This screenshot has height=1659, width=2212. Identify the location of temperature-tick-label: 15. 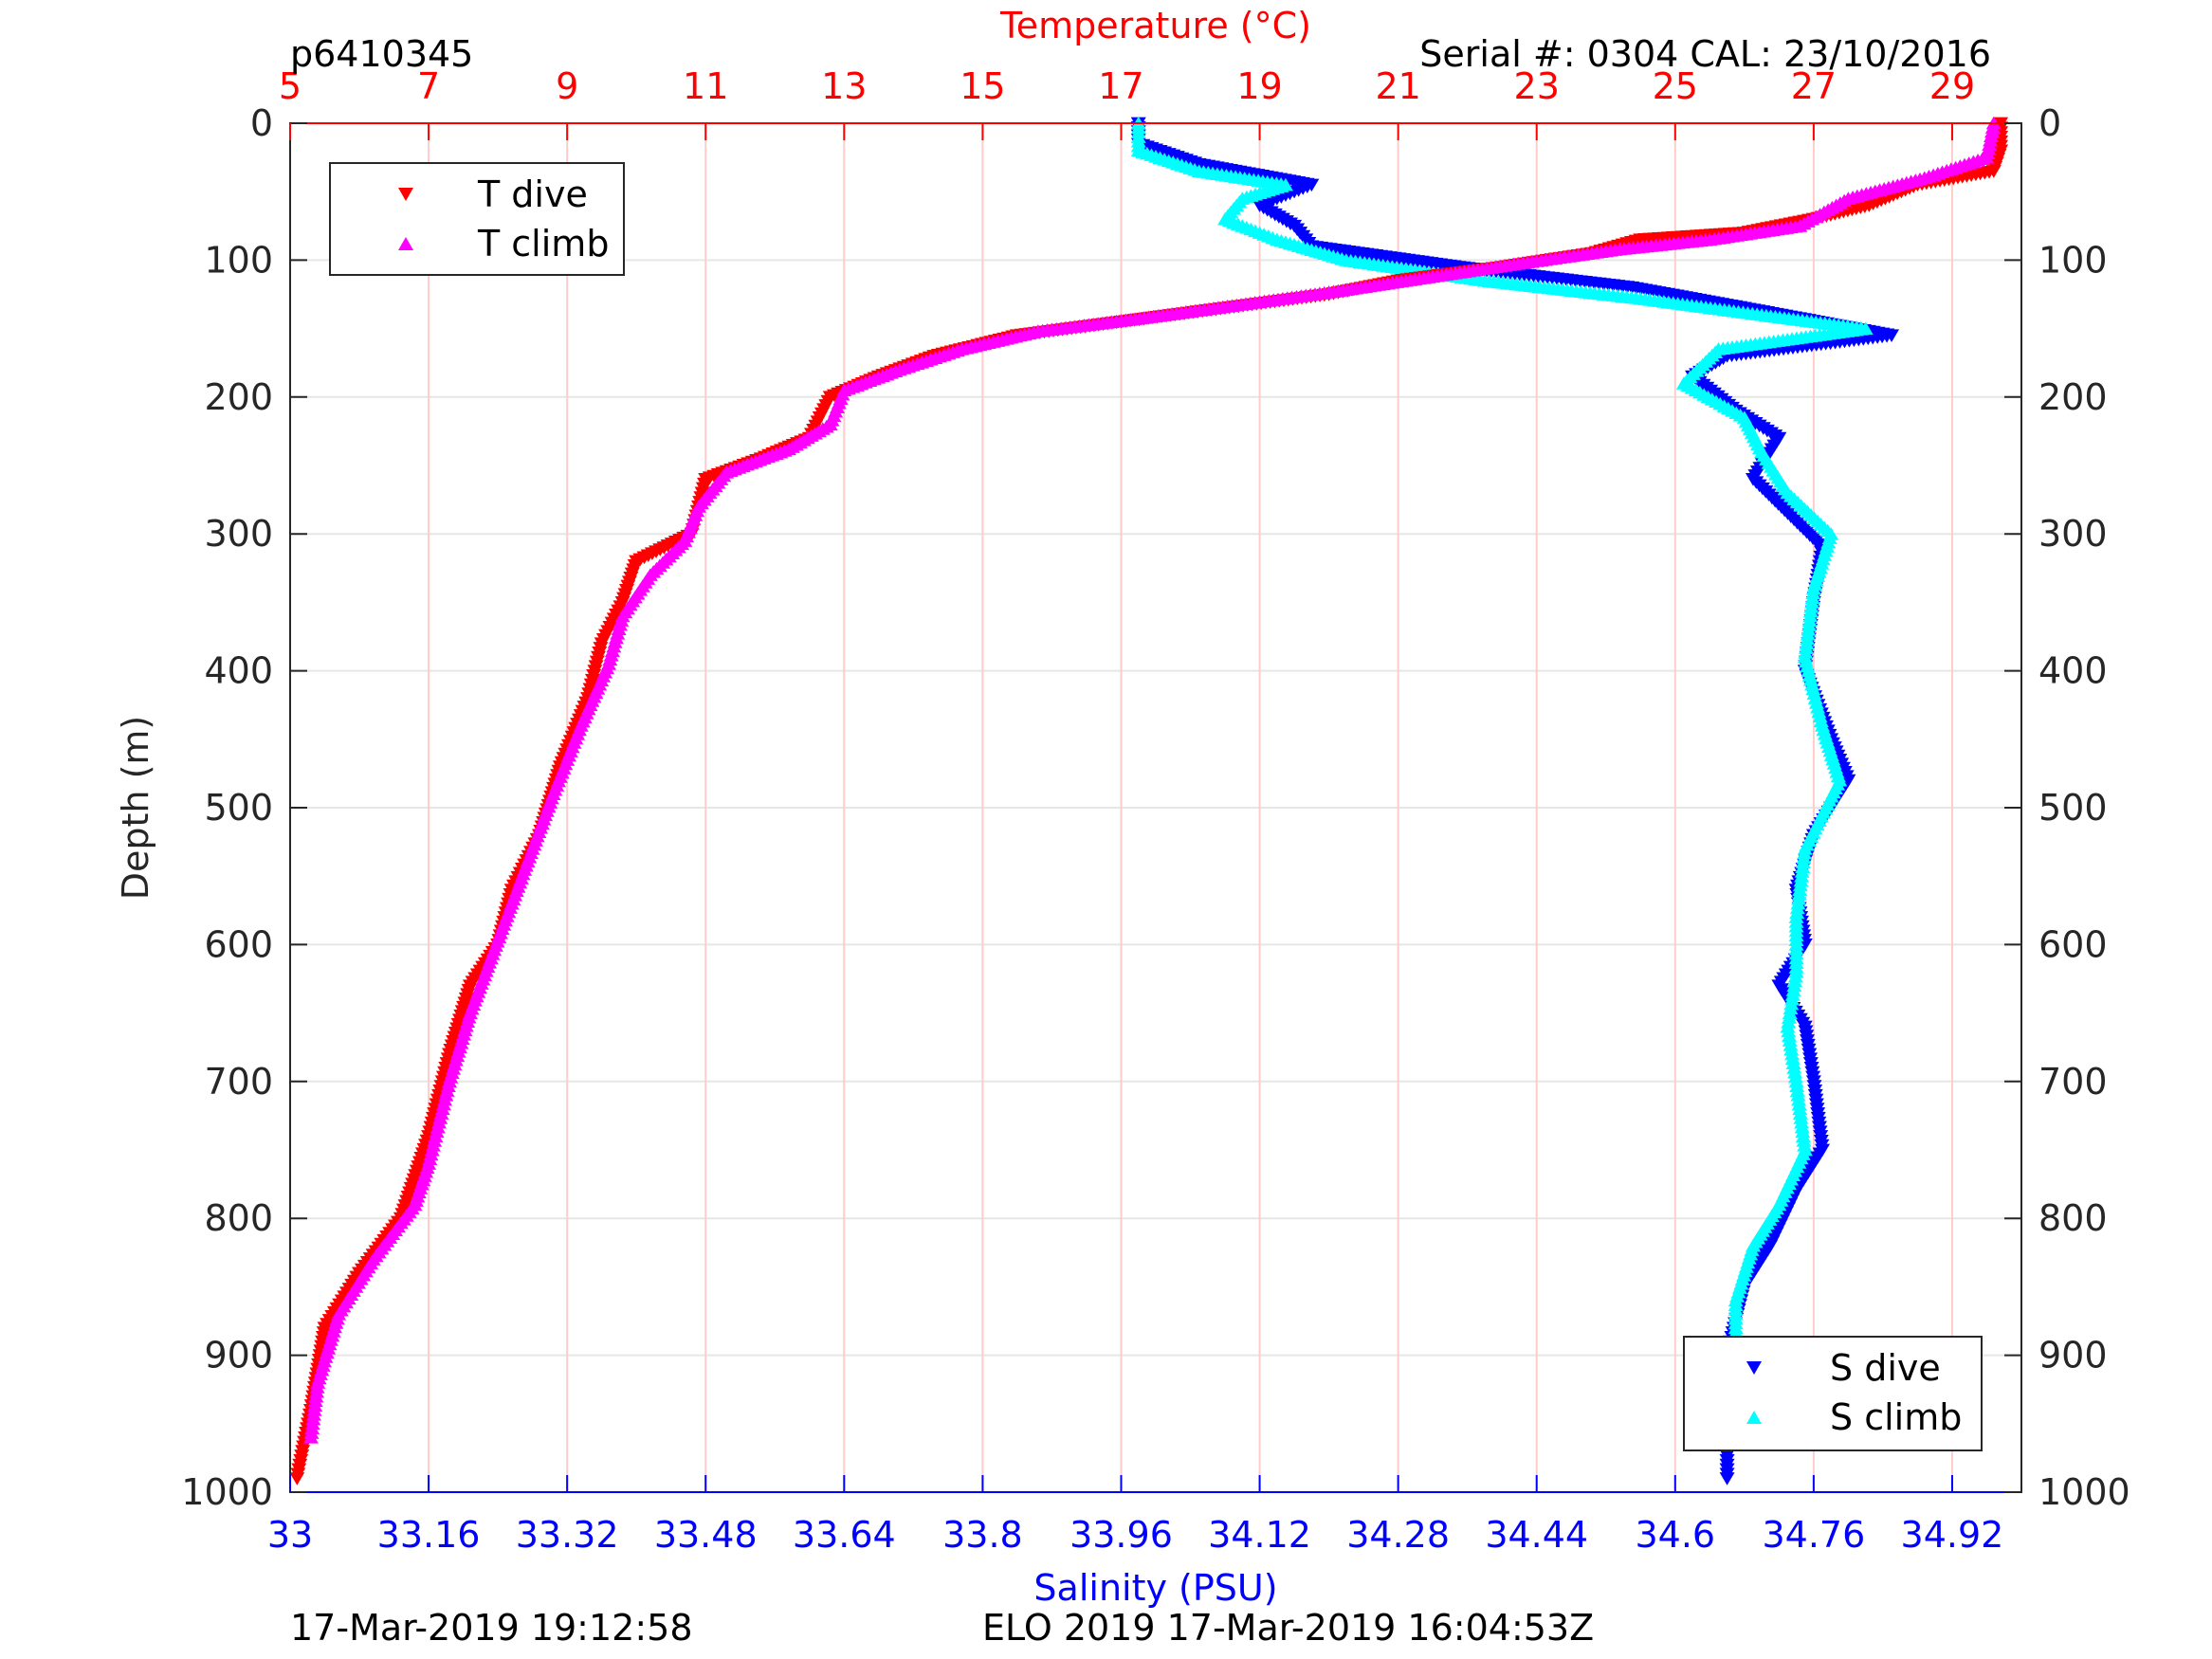
(982, 86).